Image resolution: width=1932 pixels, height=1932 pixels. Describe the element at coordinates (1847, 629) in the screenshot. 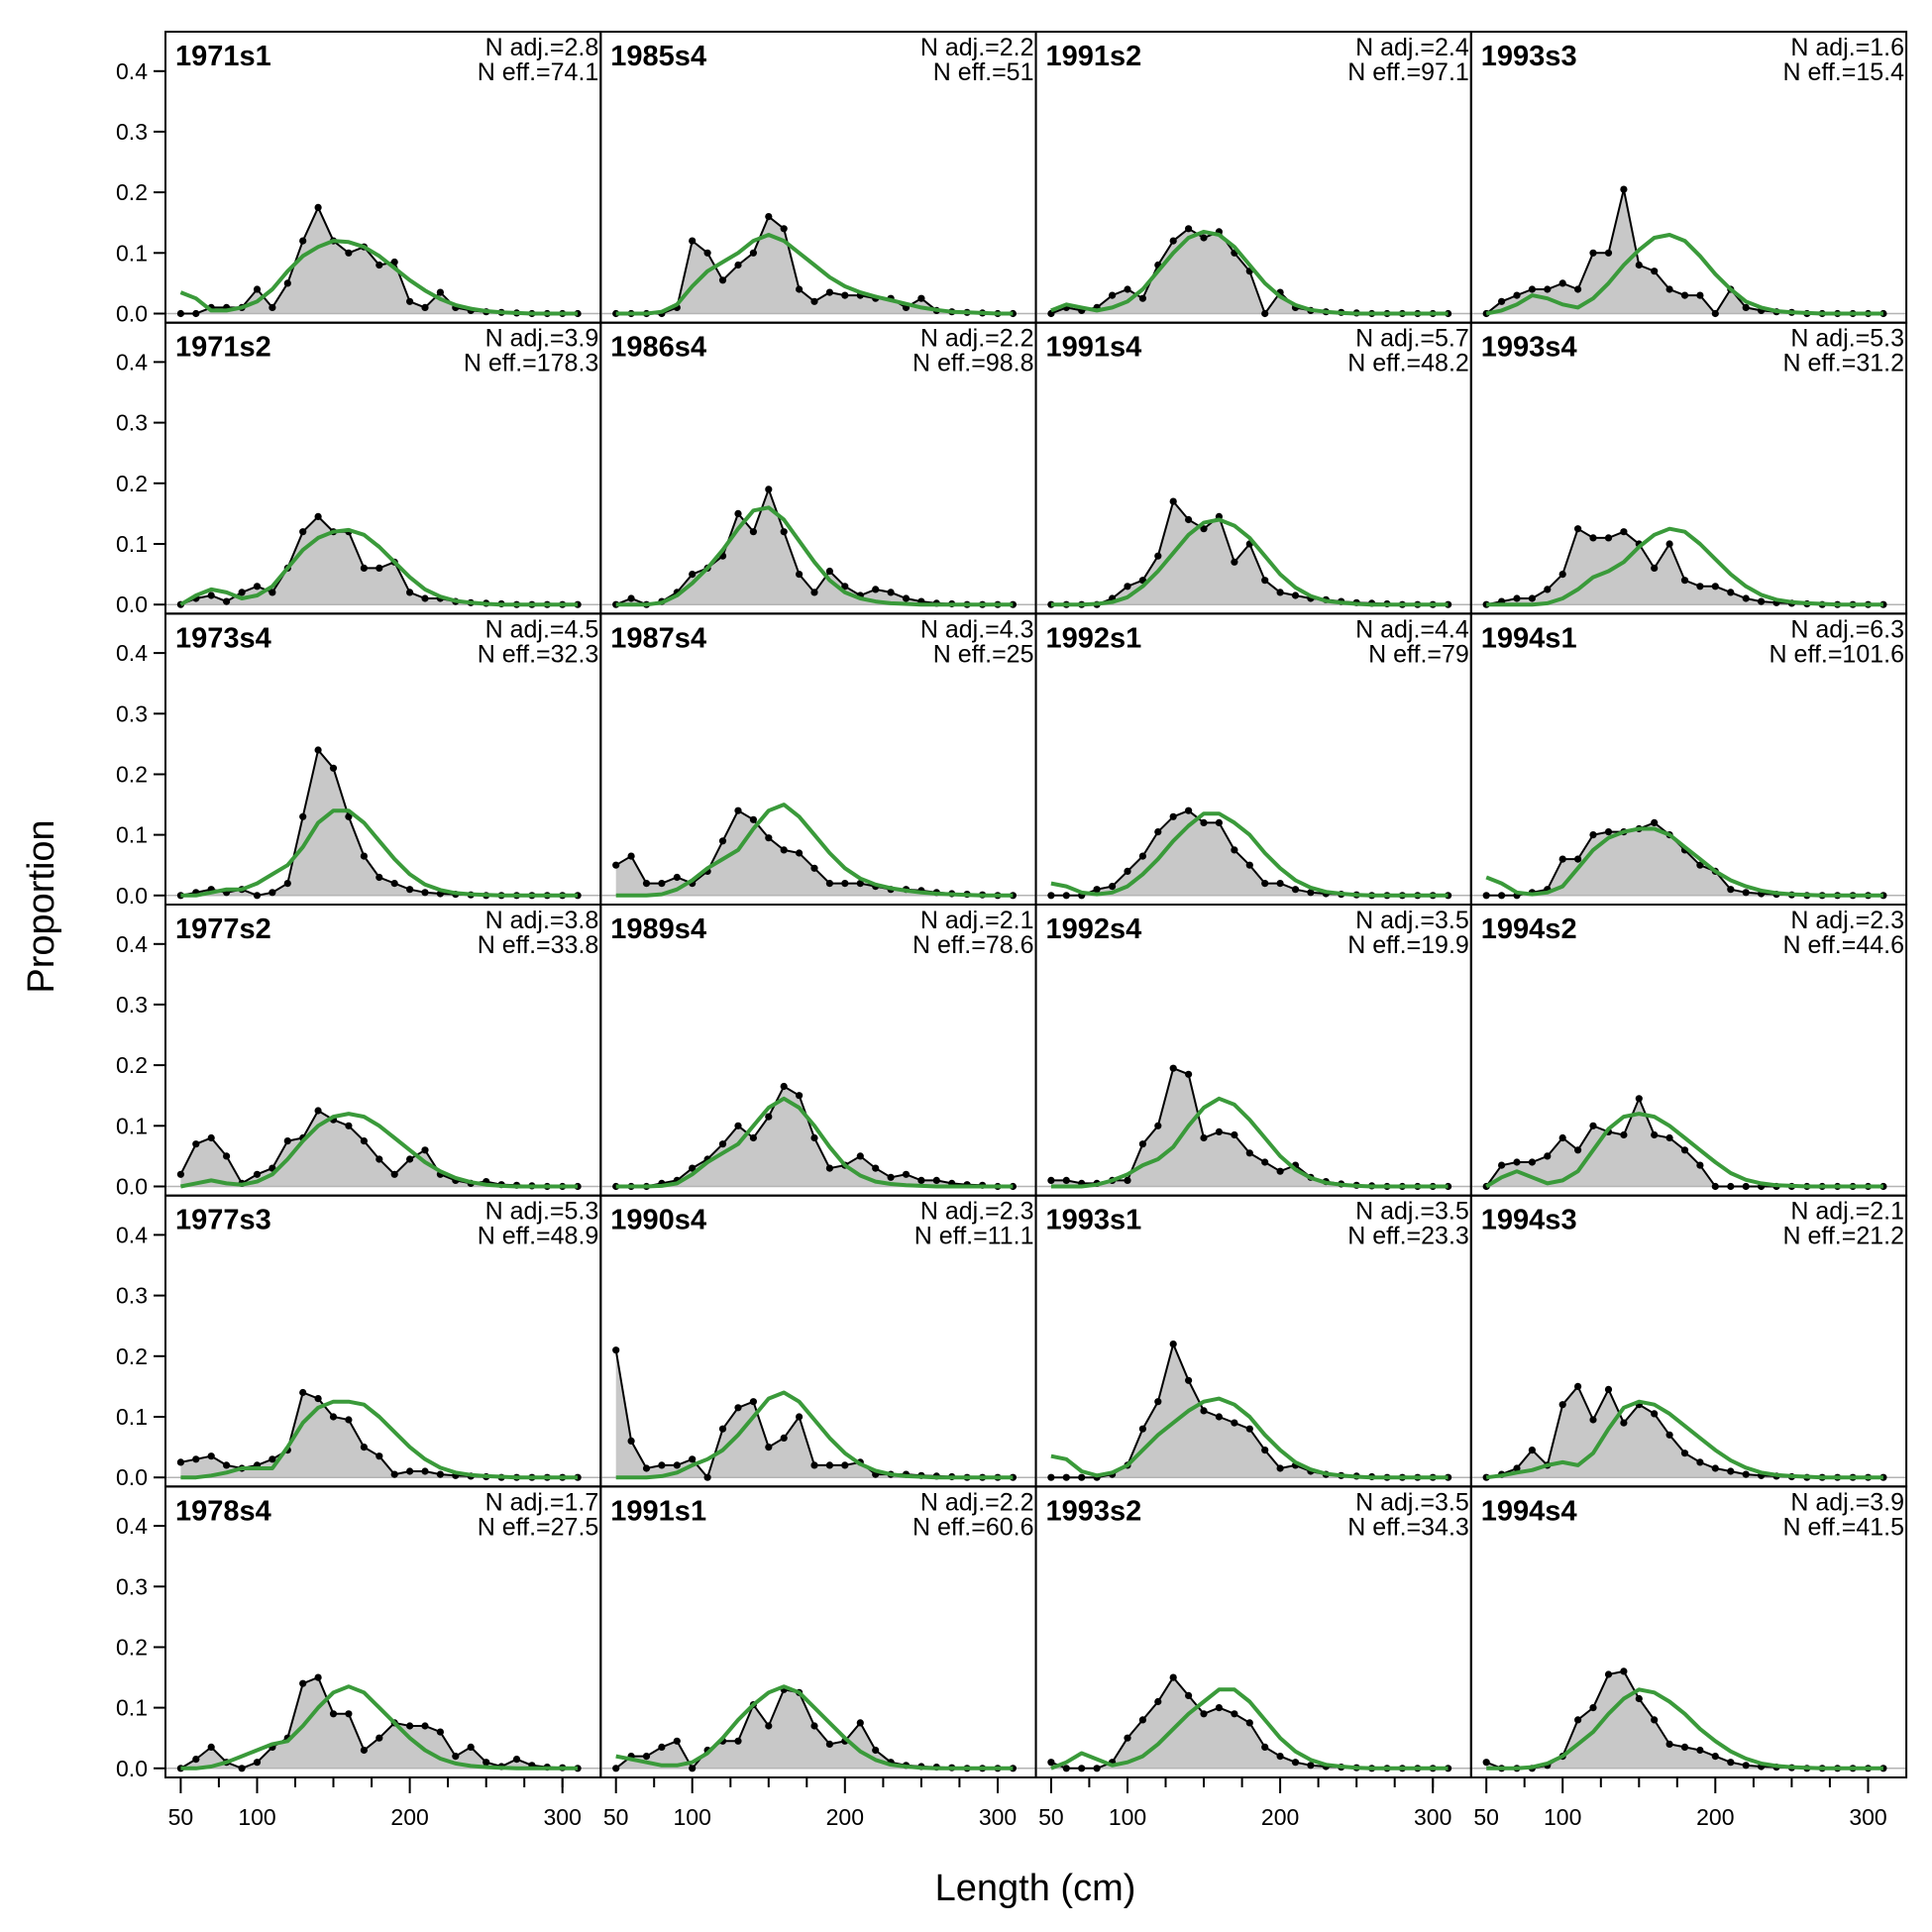

I see `n-adj-label: N adj.=6.3` at that location.